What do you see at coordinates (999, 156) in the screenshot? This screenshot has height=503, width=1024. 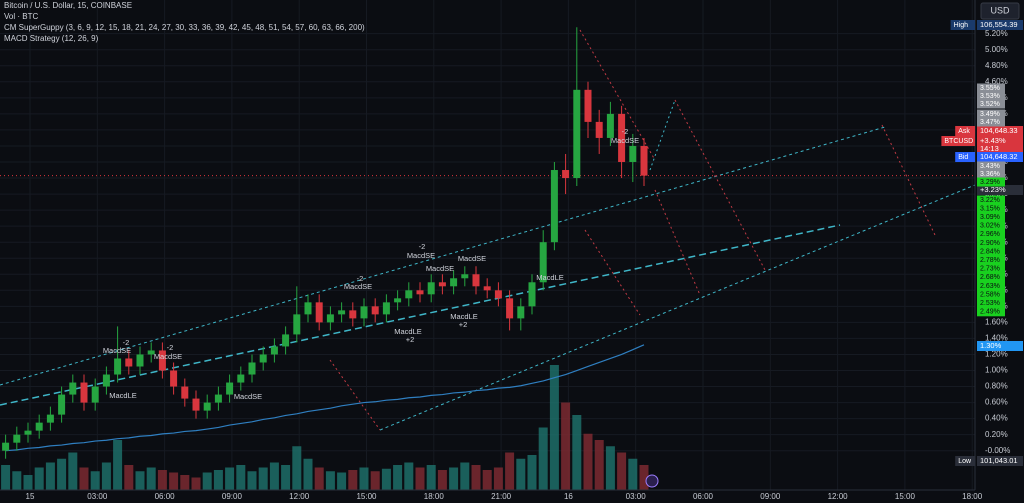 I see `price-tag-value: 104,648.32` at bounding box center [999, 156].